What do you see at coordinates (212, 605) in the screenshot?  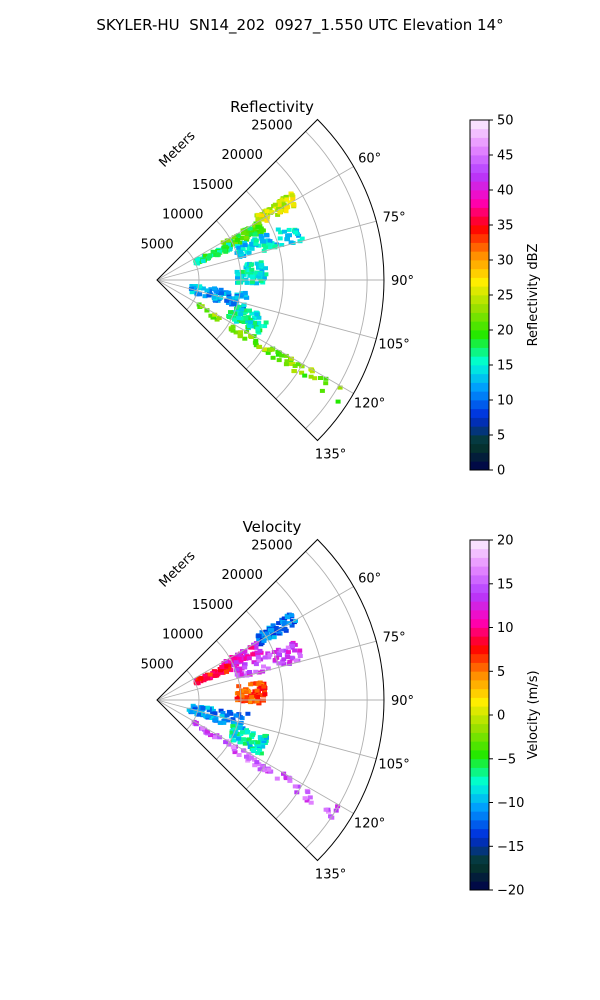 I see `range-tick-label: 15000` at bounding box center [212, 605].